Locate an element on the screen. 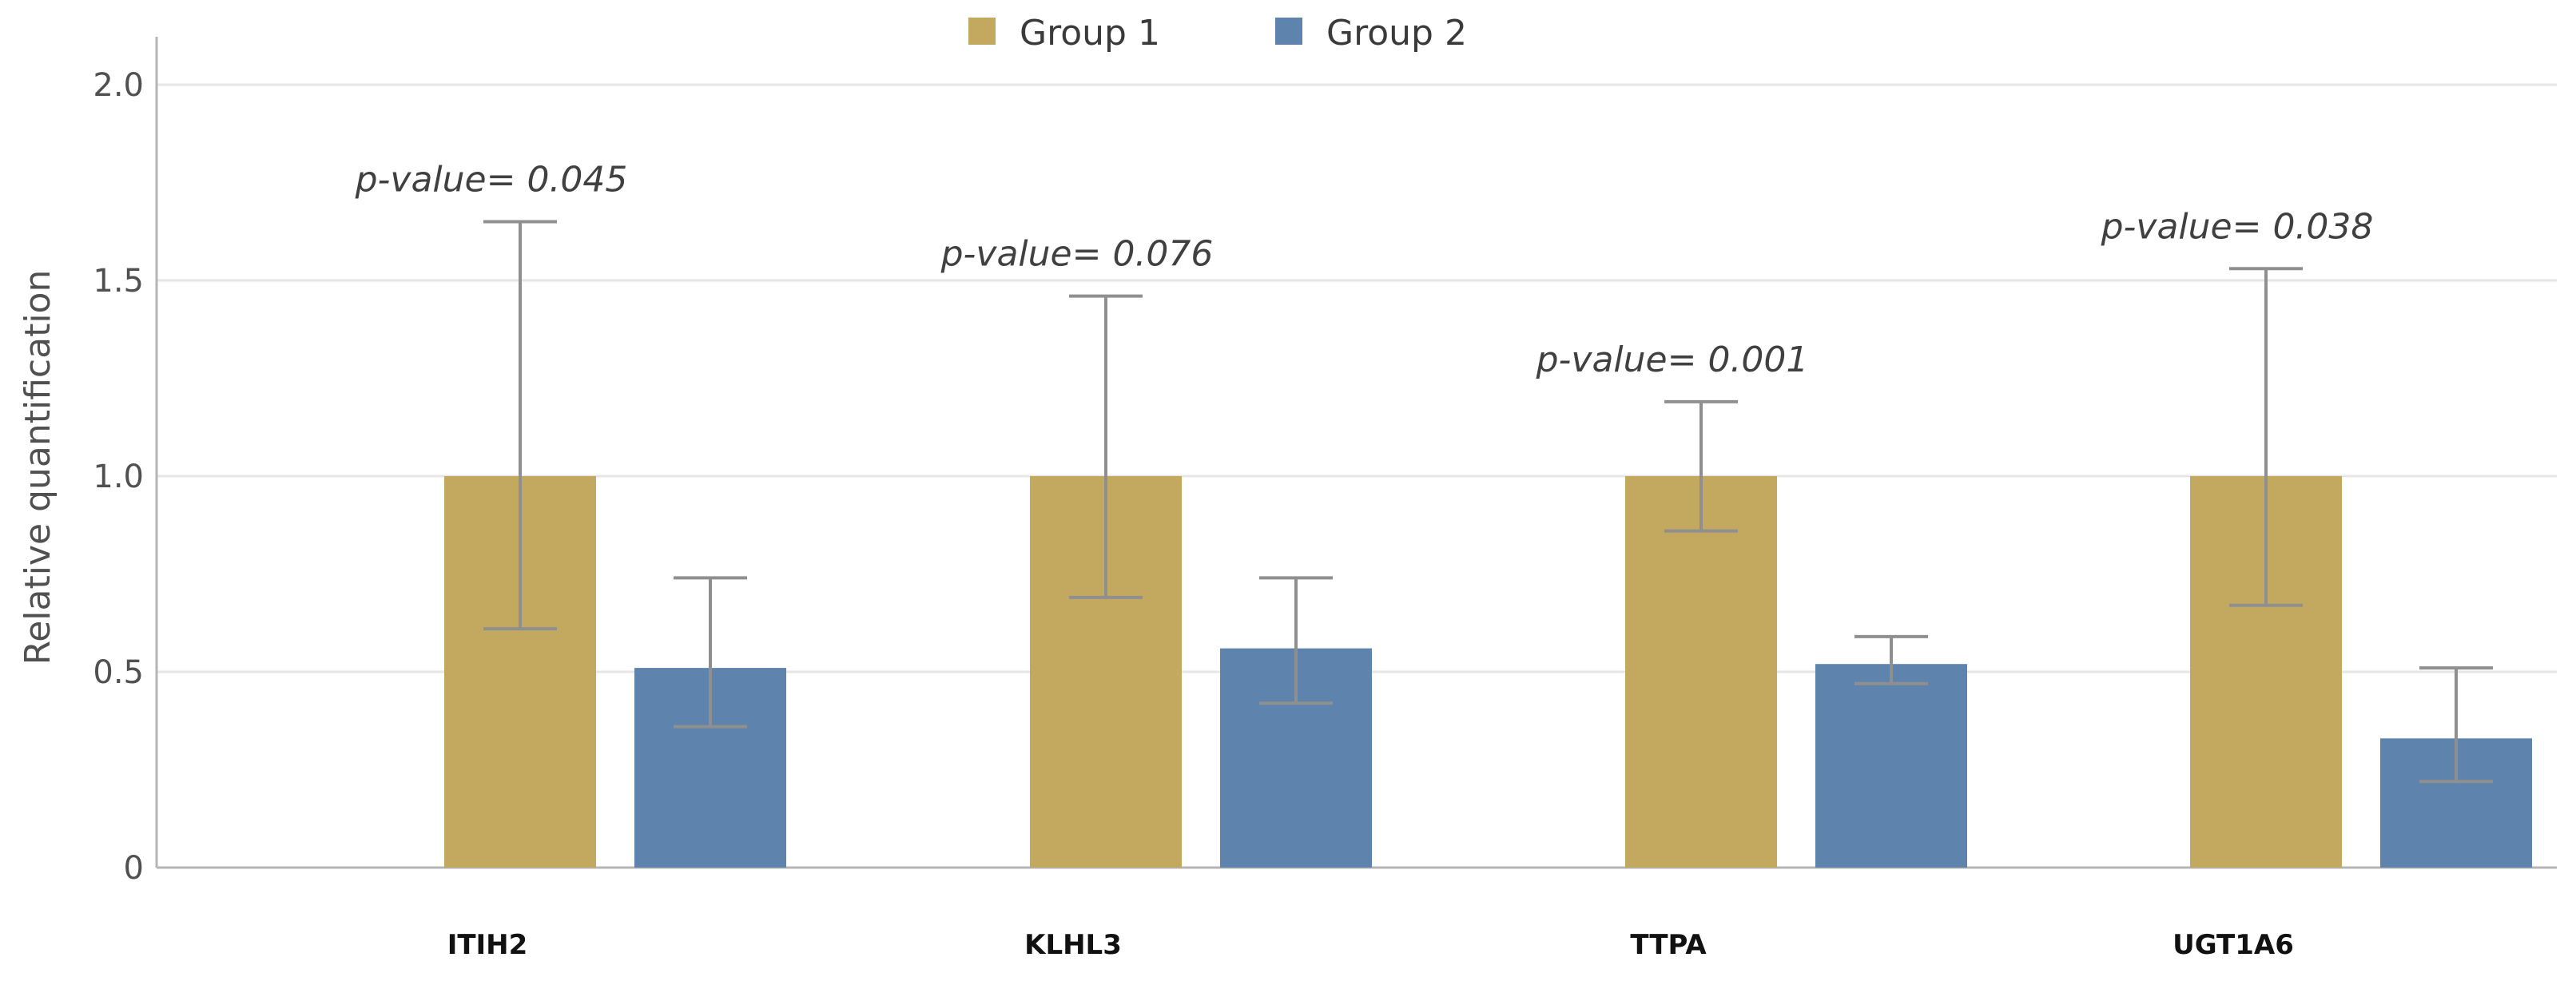  category-label-ttpa: TTPA is located at coordinates (1668, 945).